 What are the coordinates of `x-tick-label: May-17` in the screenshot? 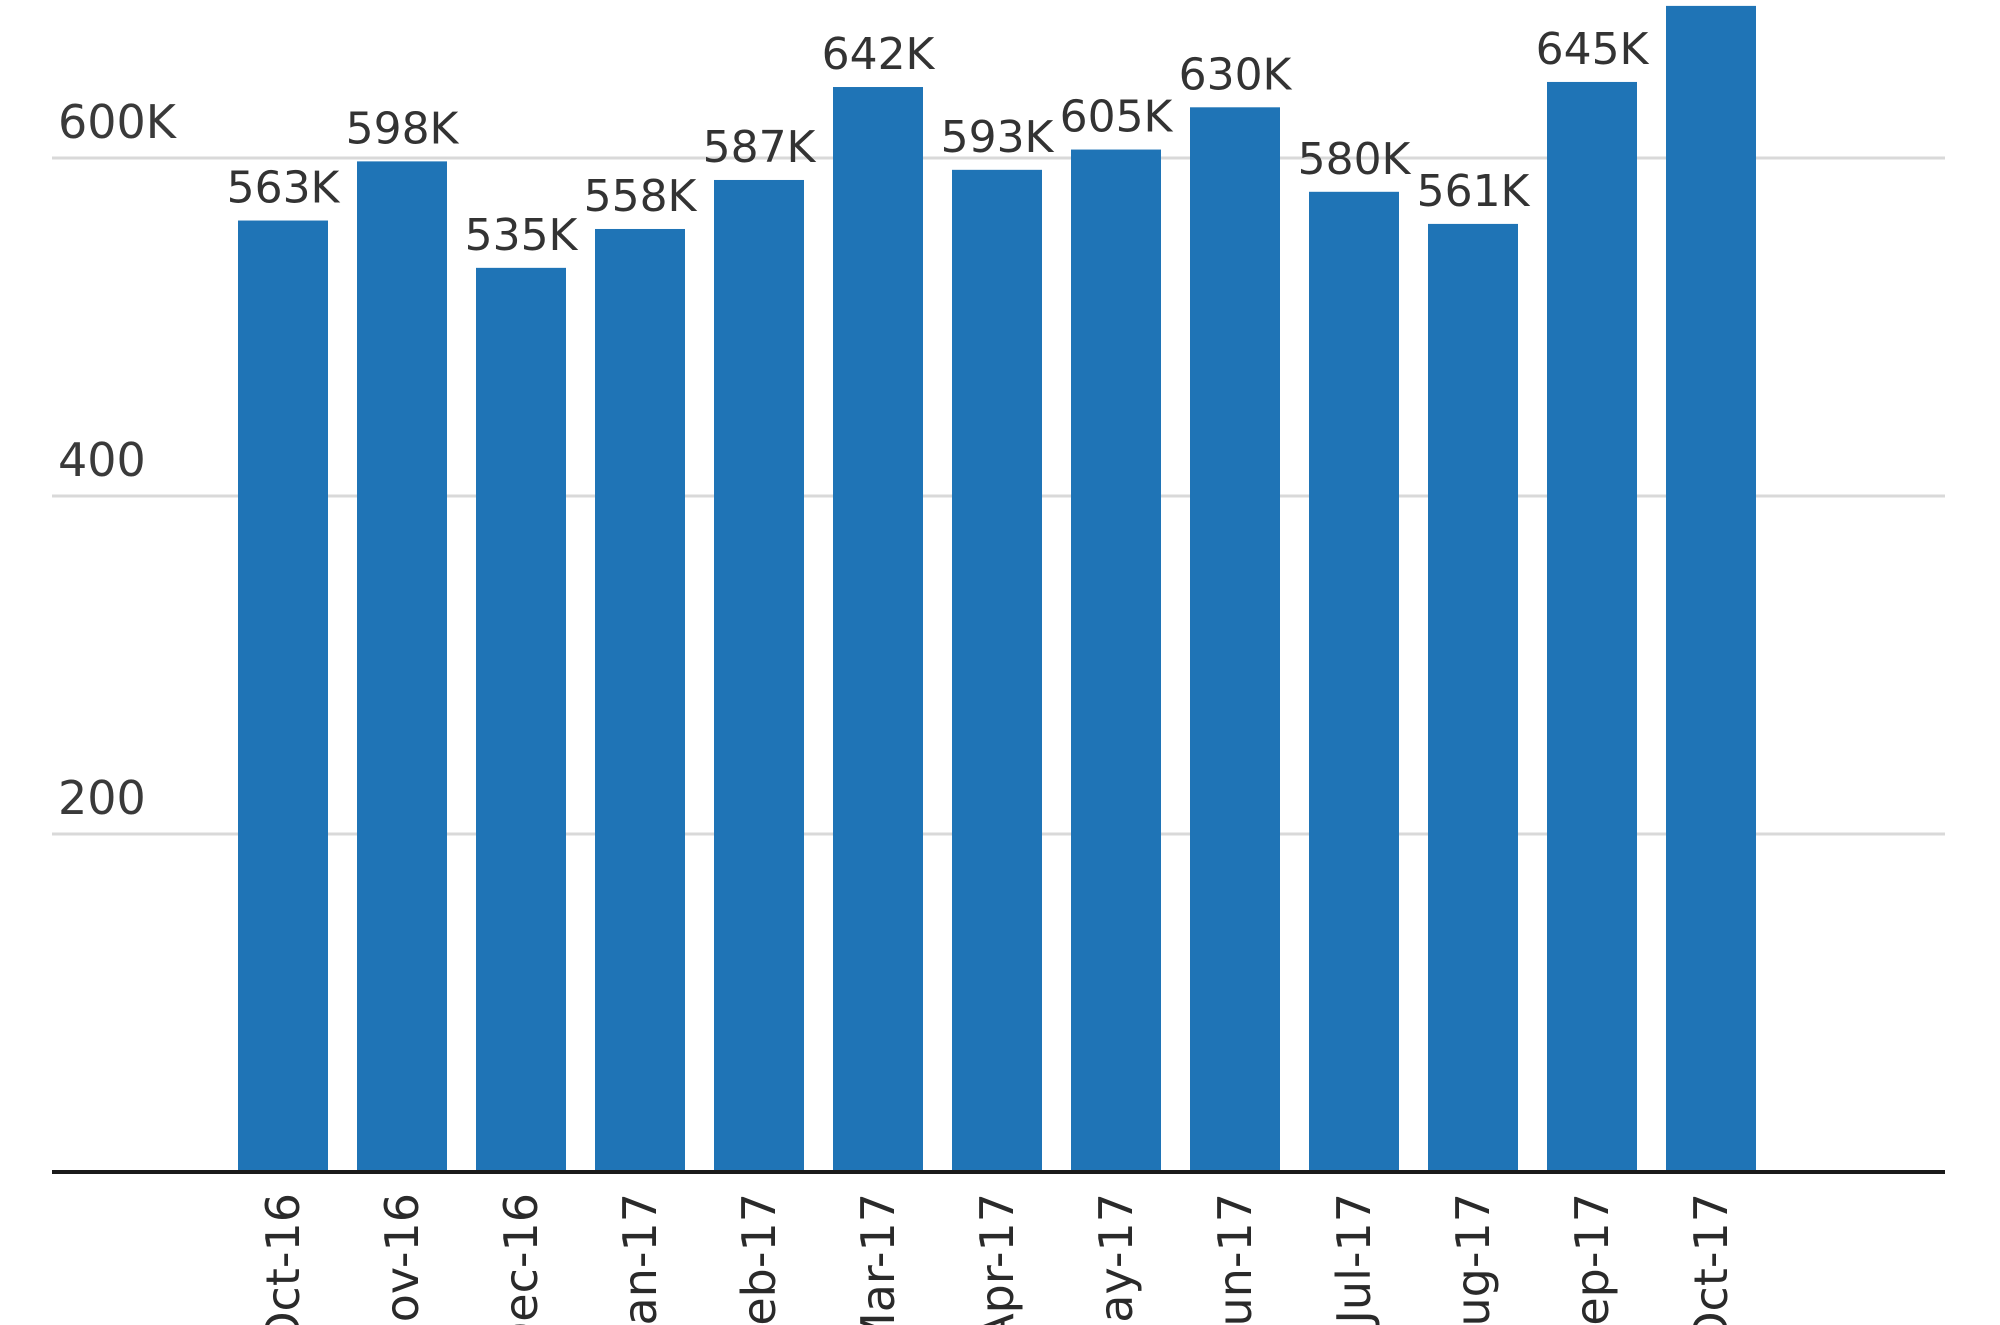 It's located at (1116, 1259).